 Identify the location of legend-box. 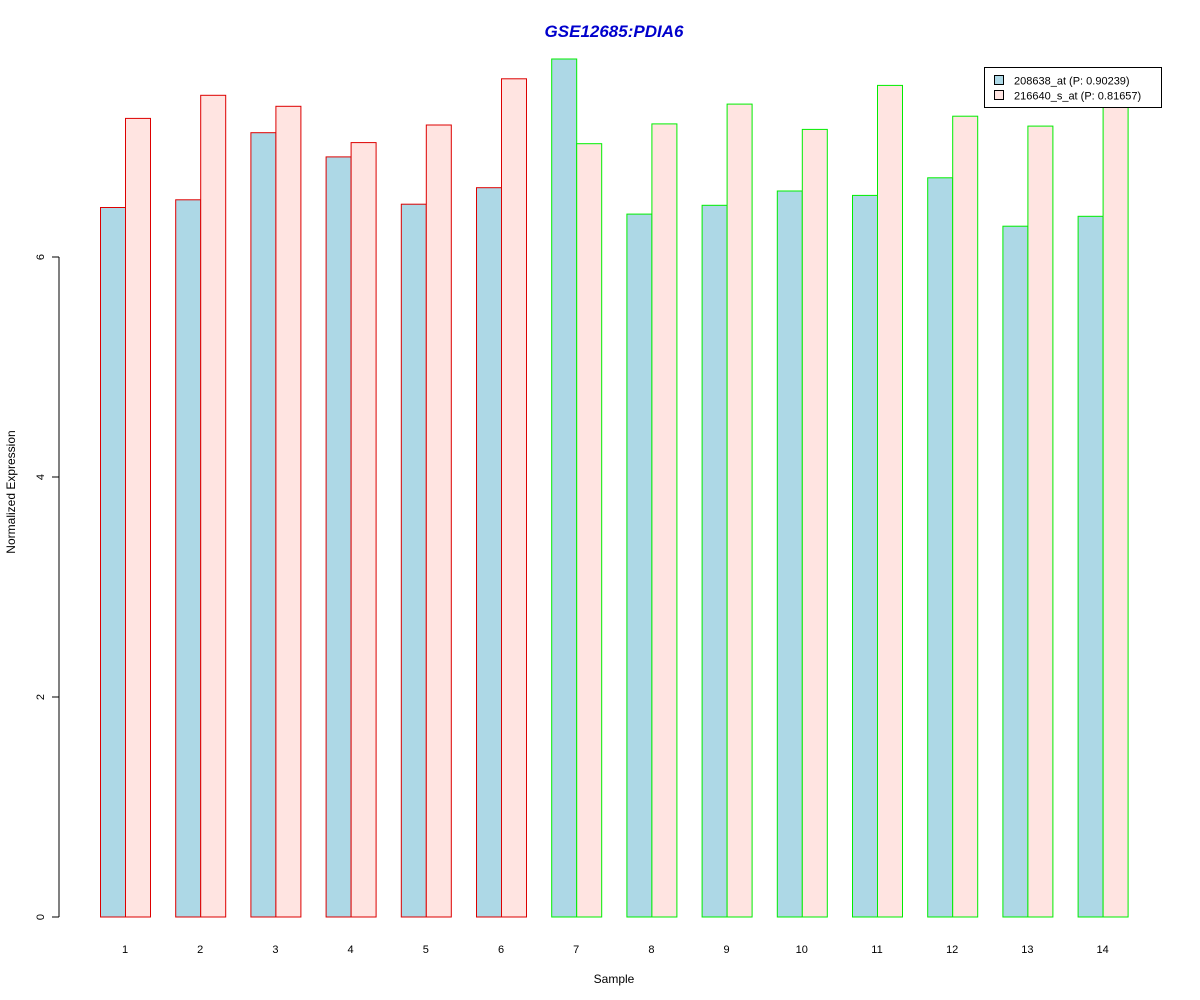
(1073, 87).